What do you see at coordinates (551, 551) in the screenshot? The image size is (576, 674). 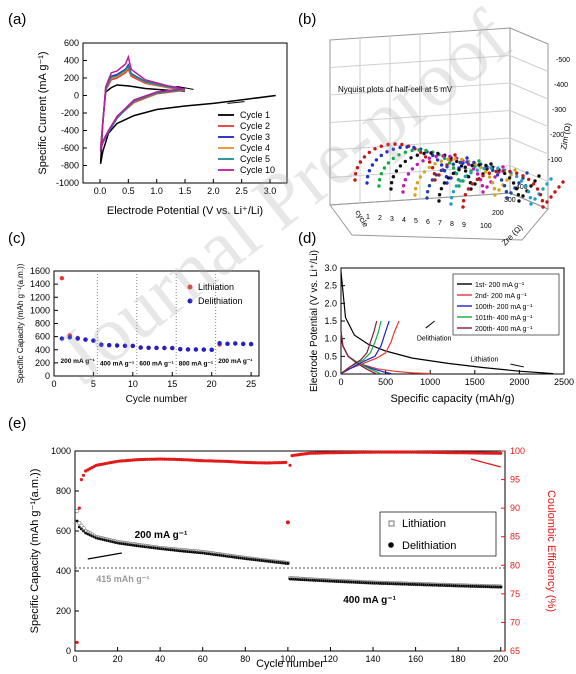 I see `y2-axis-label: Coulombic Efficiency (%)` at bounding box center [551, 551].